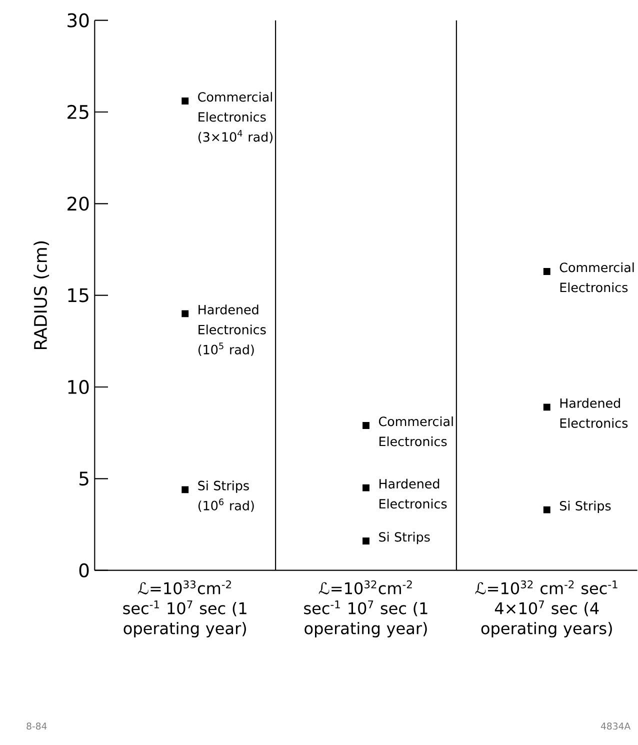  Describe the element at coordinates (235, 118) in the screenshot. I see `annotation: Commercial Electronics (3×10$^{4}$ rad)` at that location.